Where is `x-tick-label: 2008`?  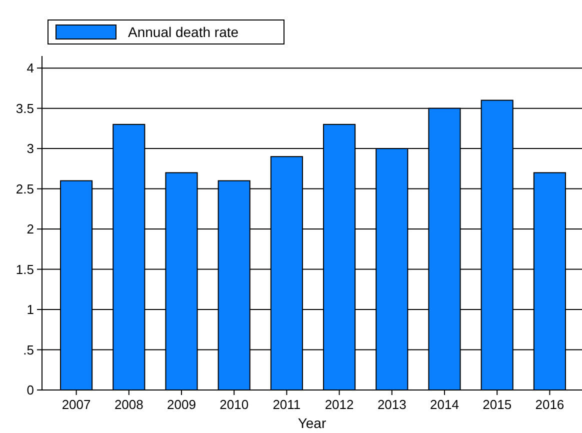 x-tick-label: 2008 is located at coordinates (129, 404).